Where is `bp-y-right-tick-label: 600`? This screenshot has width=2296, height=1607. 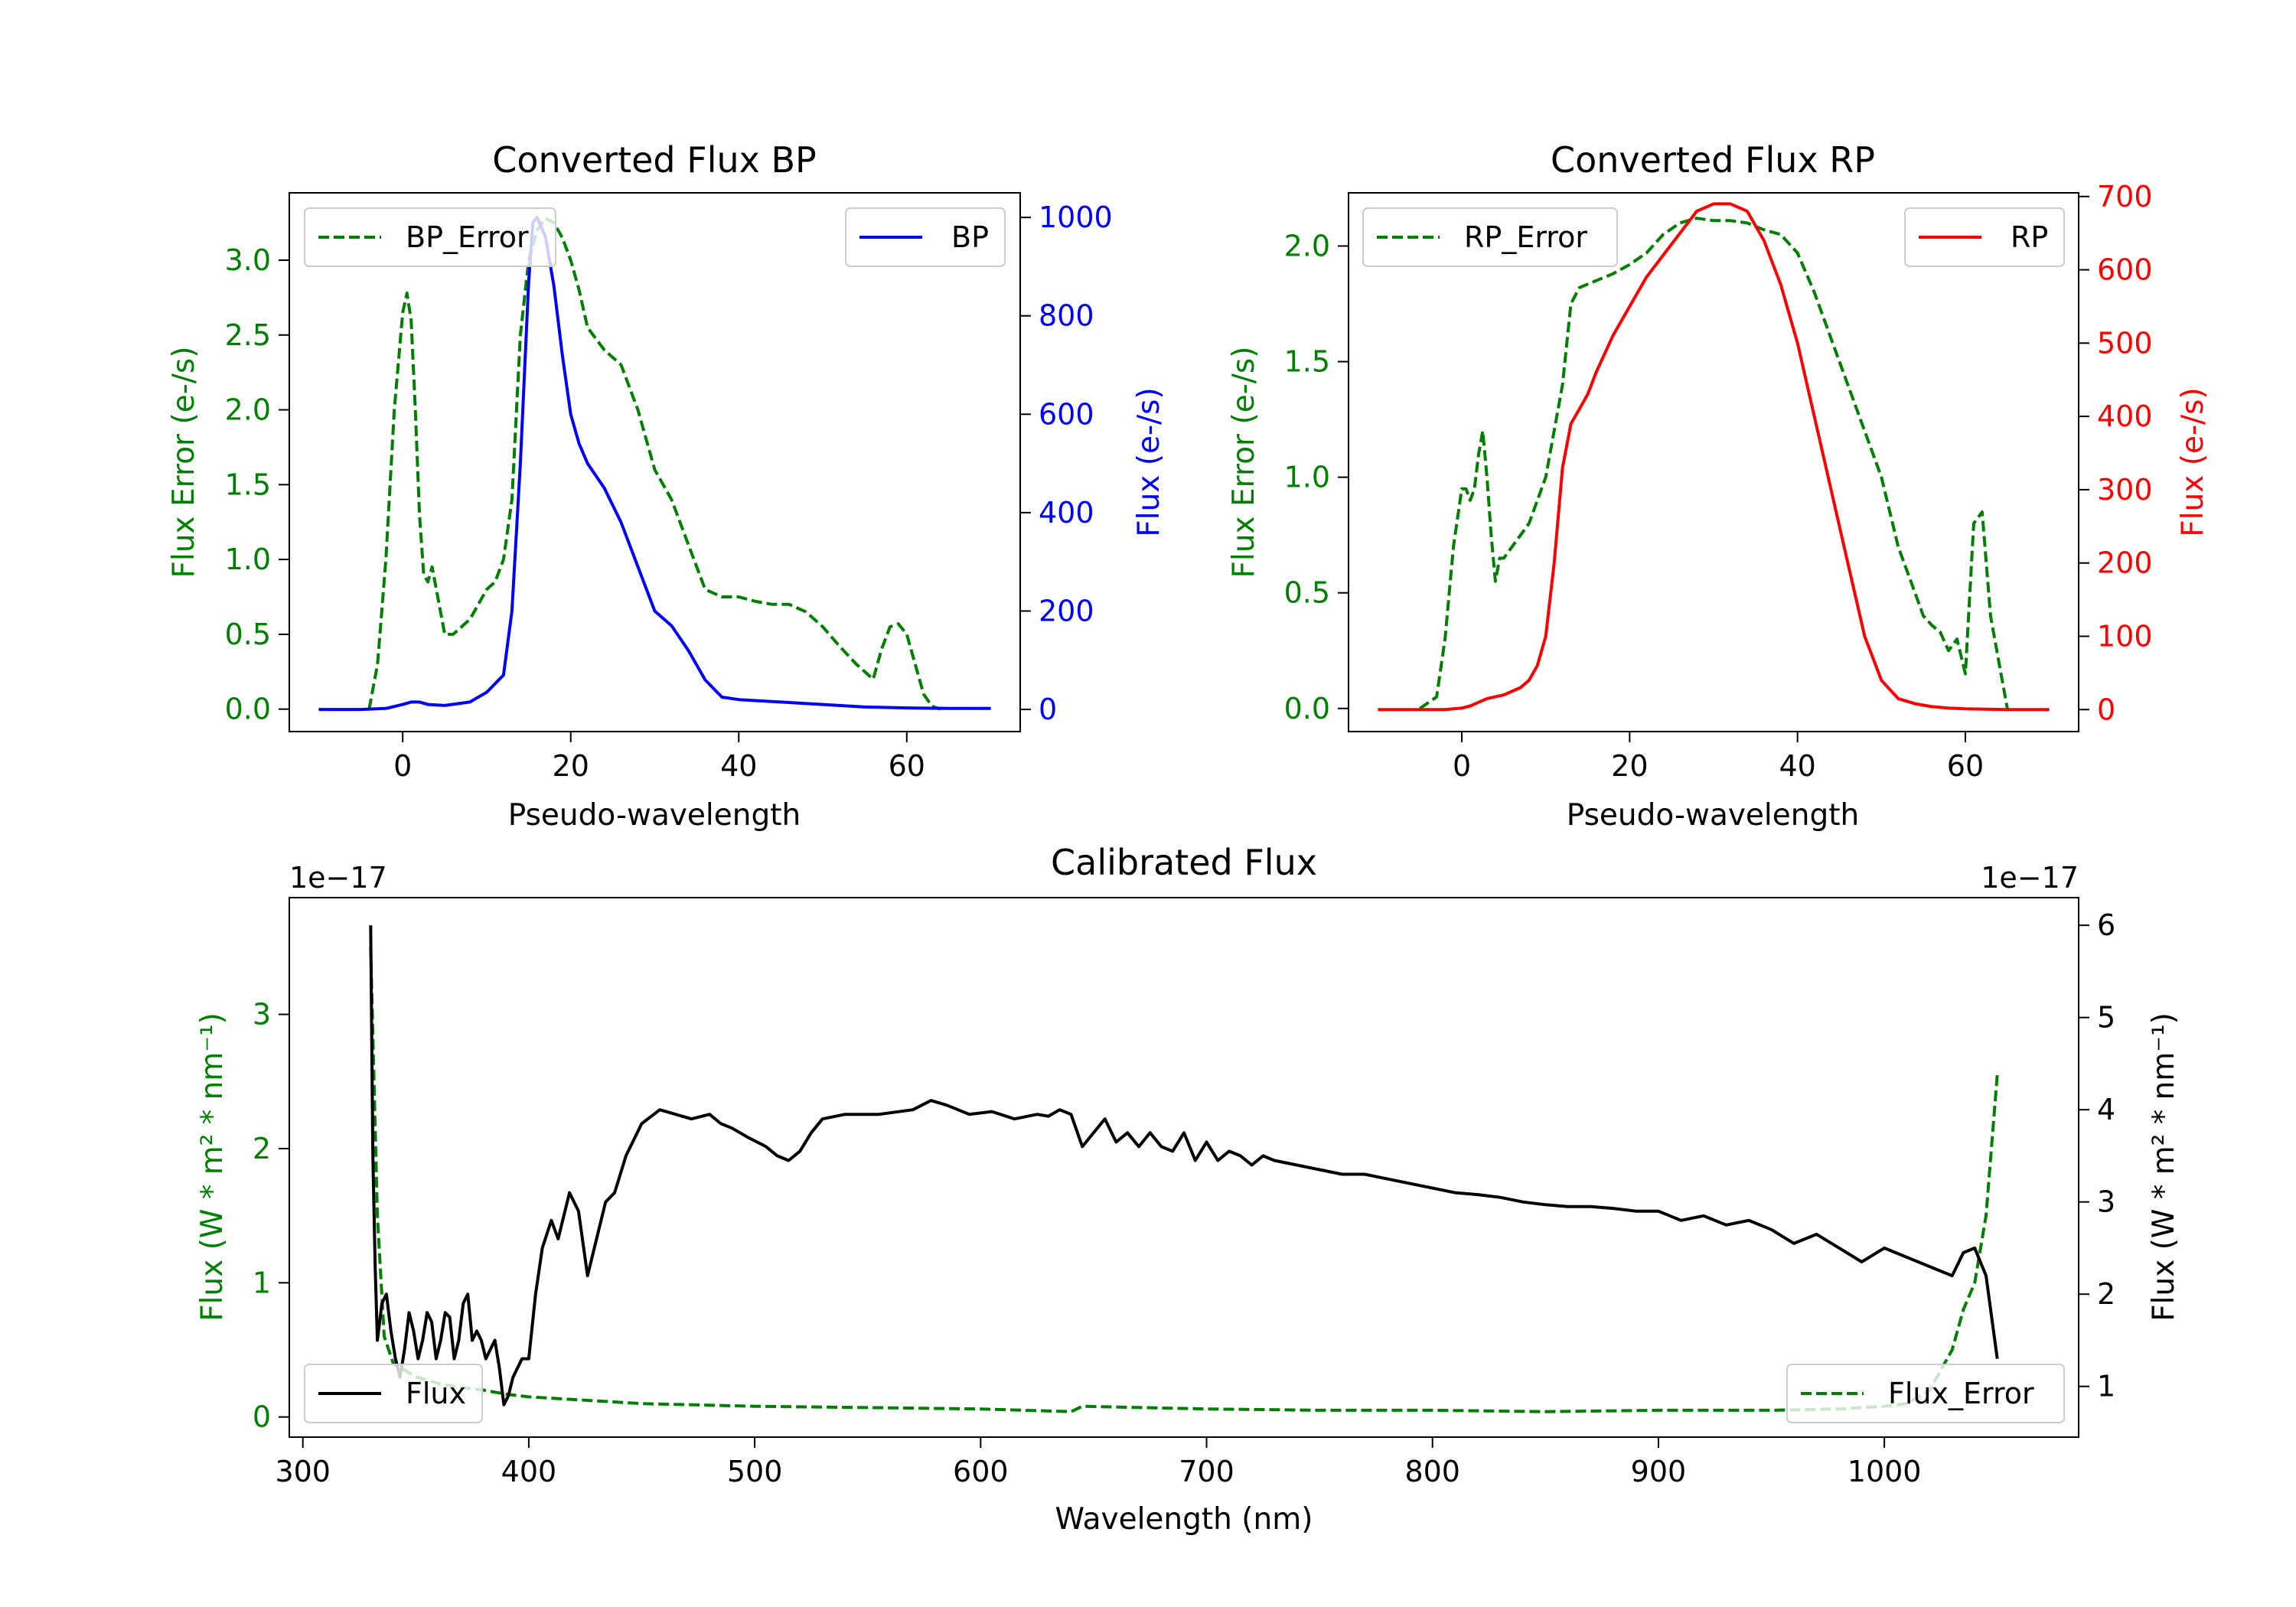
bp-y-right-tick-label: 600 is located at coordinates (1066, 414).